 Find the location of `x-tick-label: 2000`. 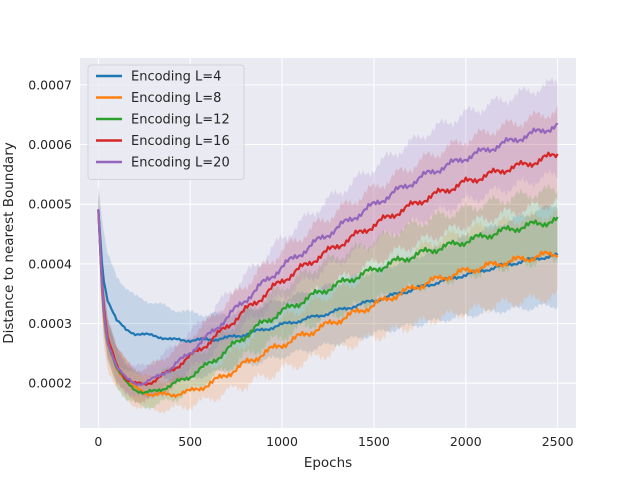

x-tick-label: 2000 is located at coordinates (466, 441).